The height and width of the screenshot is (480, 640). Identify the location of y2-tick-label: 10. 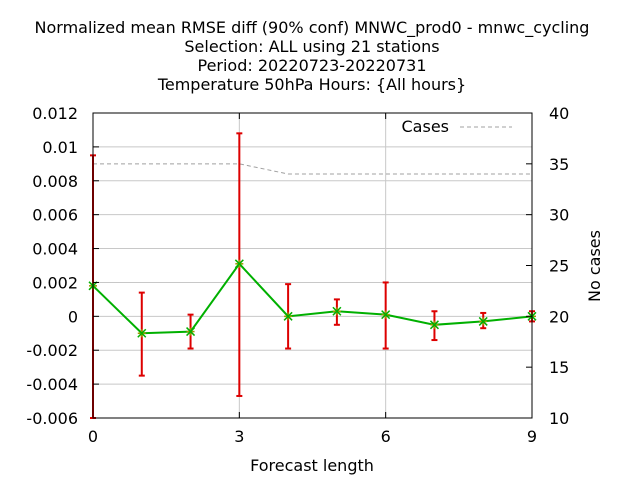
(559, 418).